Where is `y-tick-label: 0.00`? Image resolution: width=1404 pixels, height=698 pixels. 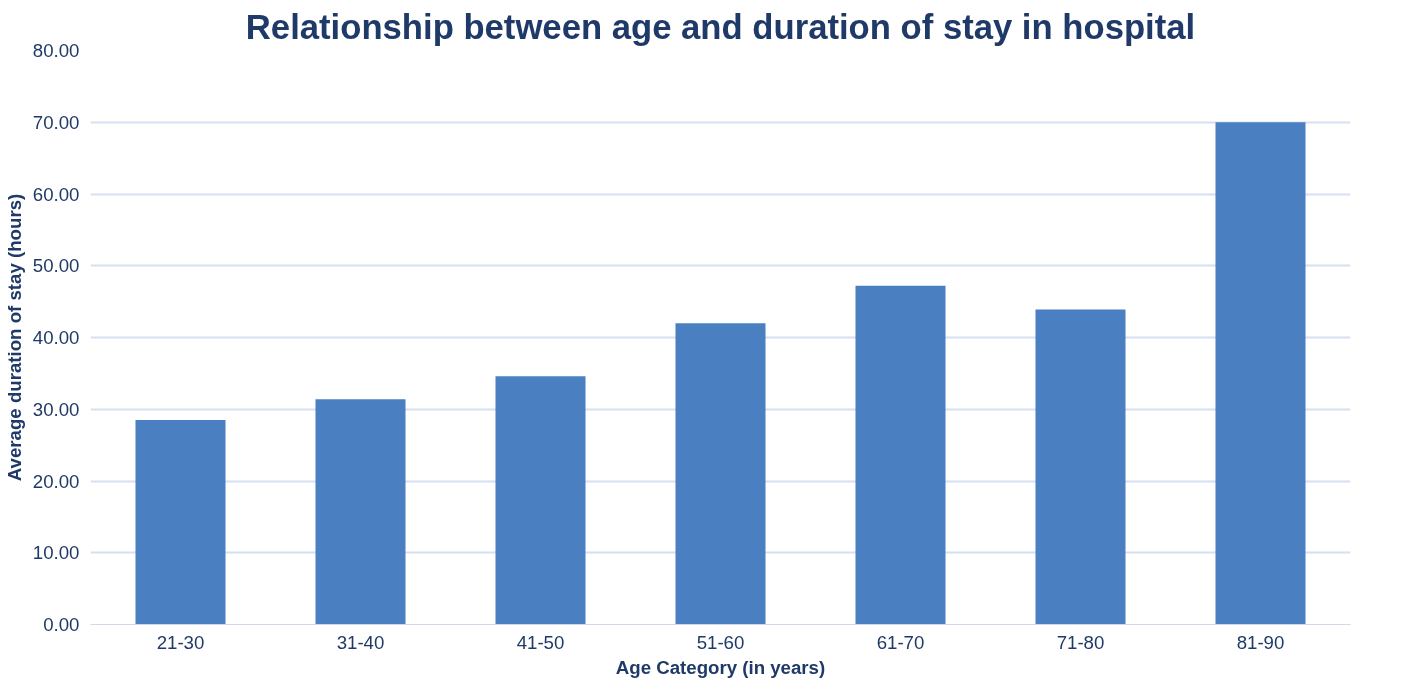
y-tick-label: 0.00 is located at coordinates (61, 624).